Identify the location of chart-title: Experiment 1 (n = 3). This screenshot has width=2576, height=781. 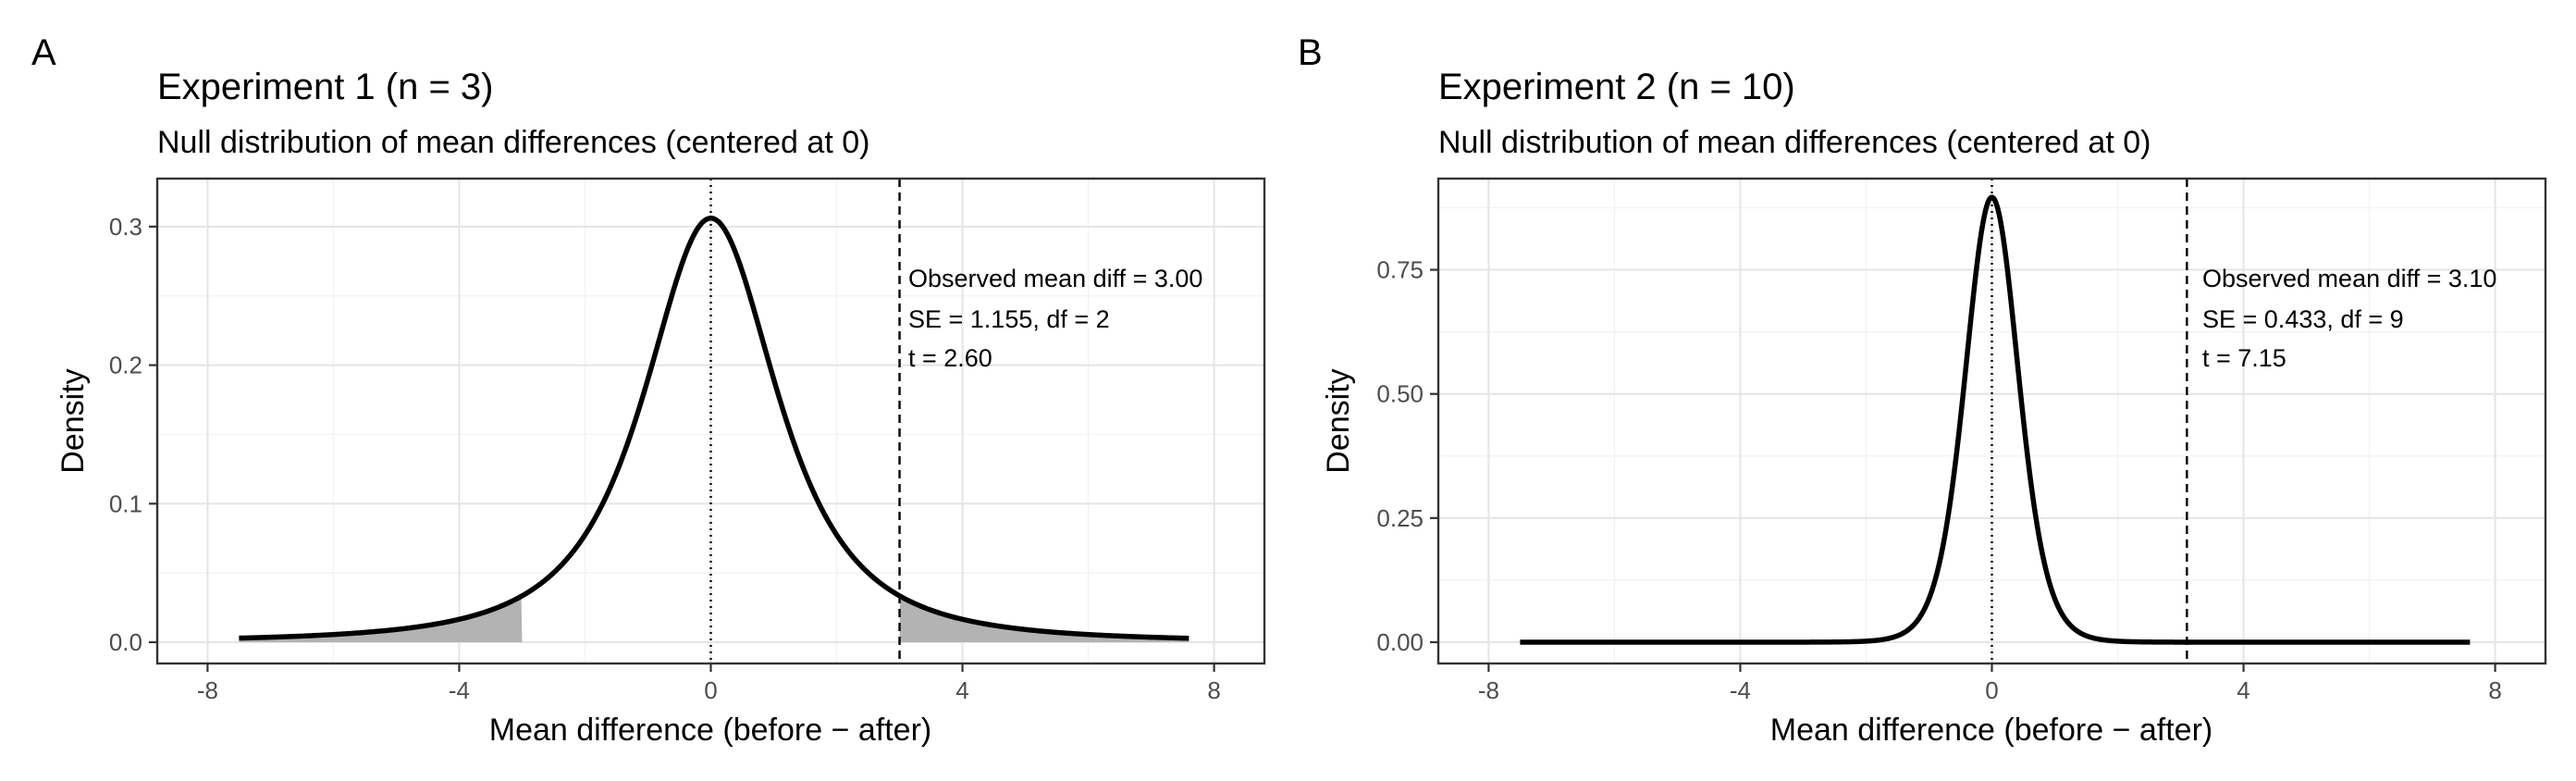
(325, 87).